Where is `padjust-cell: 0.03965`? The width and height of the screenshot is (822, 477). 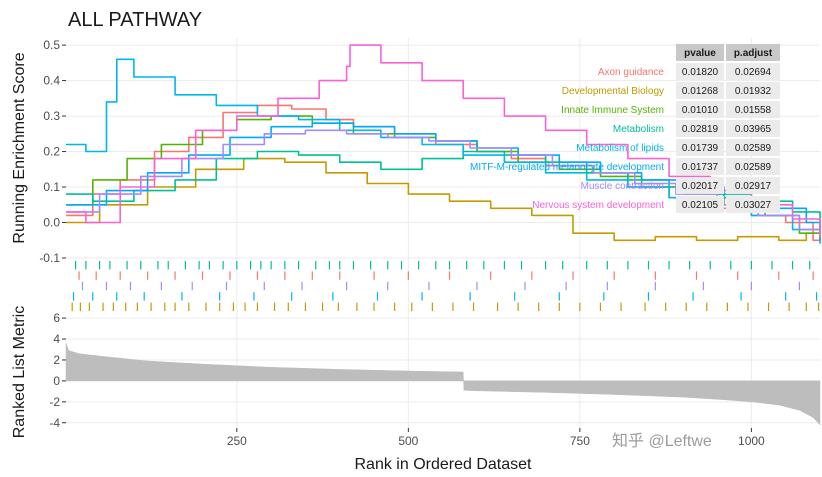 padjust-cell: 0.03965 is located at coordinates (753, 129).